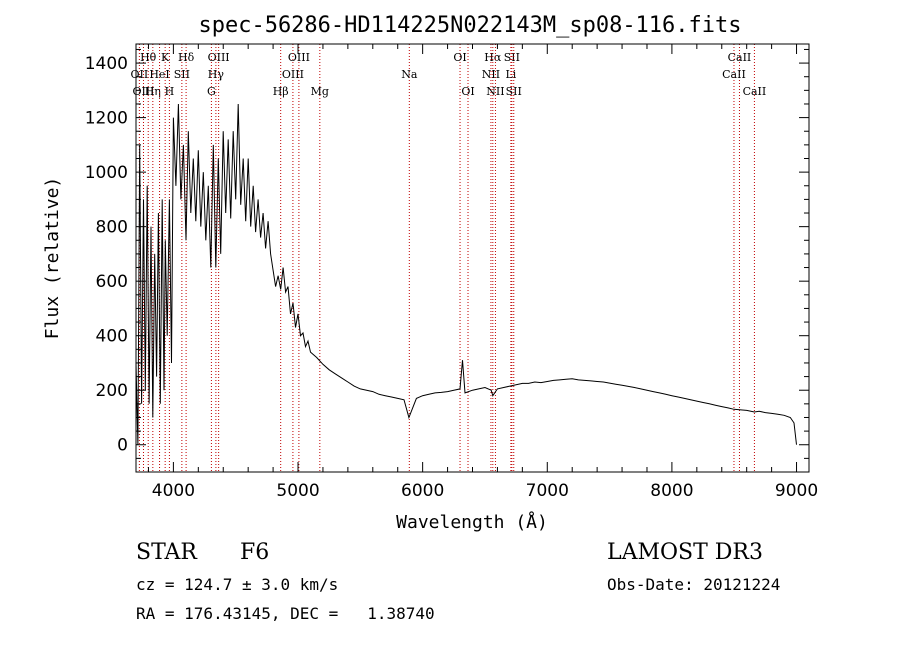  What do you see at coordinates (755, 91) in the screenshot?
I see `line-label-27: CaII` at bounding box center [755, 91].